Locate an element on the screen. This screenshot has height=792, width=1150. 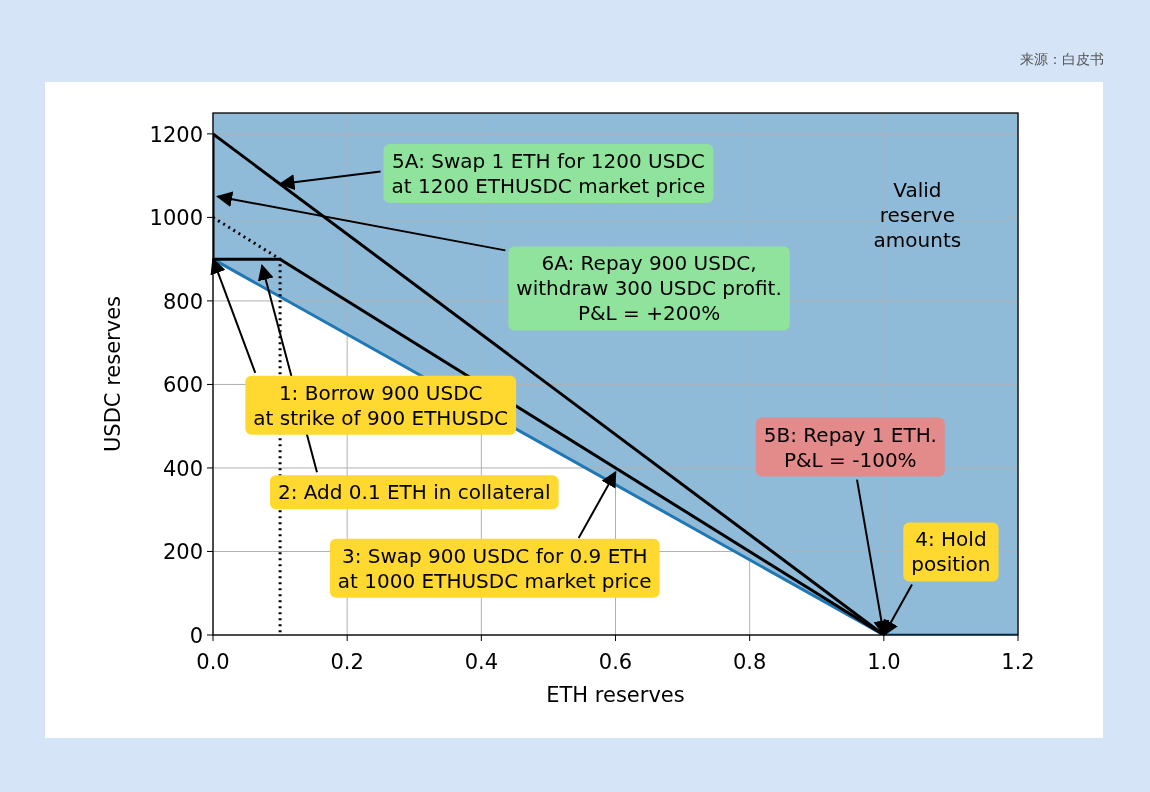
y-tick-label: 800 is located at coordinates (182, 301).